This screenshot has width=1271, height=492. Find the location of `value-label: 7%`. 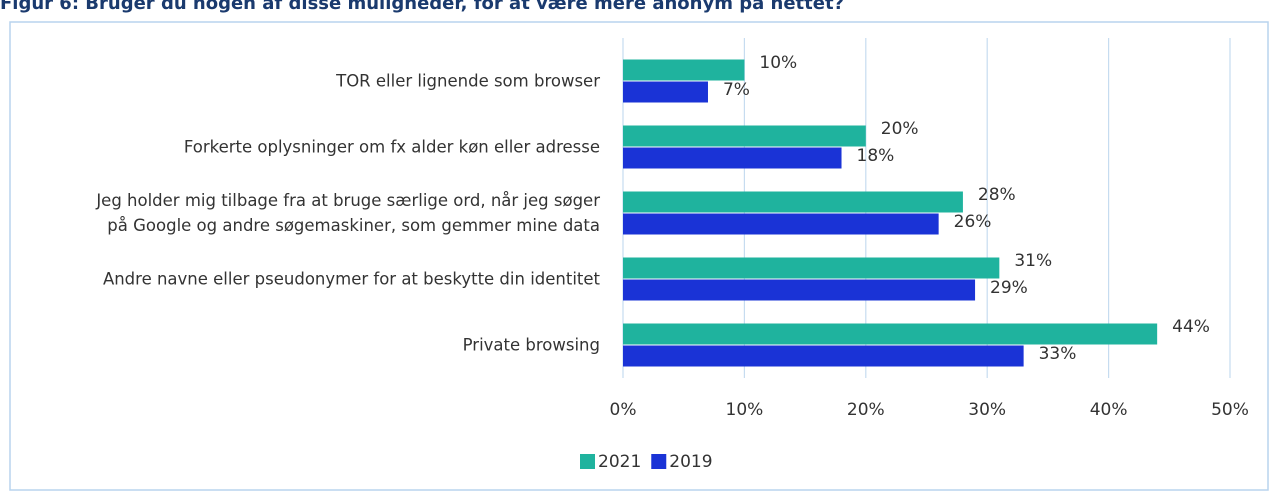

value-label: 7% is located at coordinates (736, 90).